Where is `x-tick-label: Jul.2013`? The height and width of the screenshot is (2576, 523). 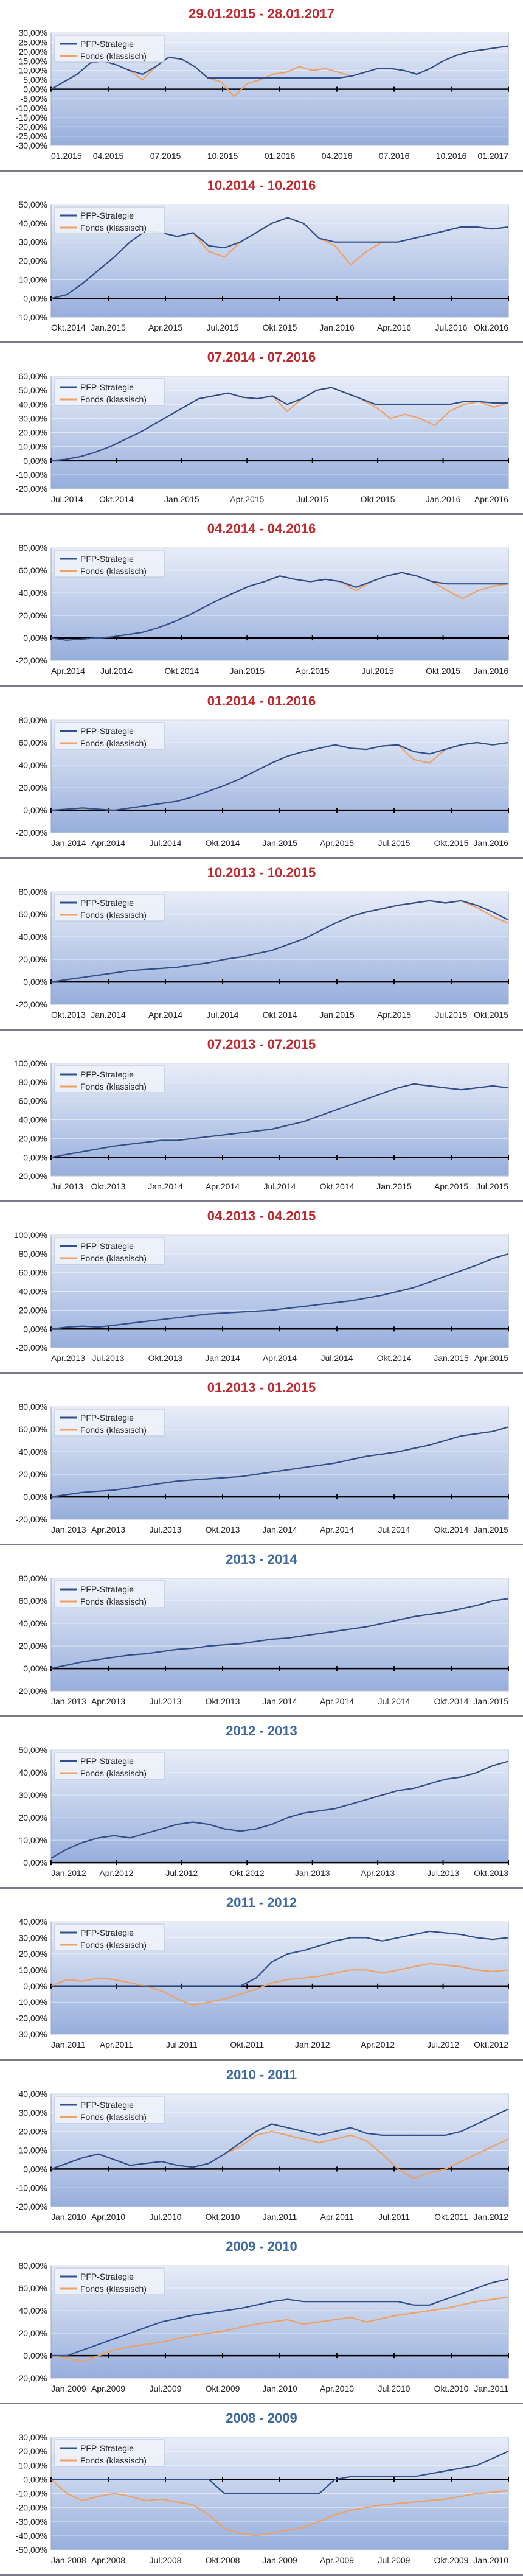 x-tick-label: Jul.2013 is located at coordinates (166, 1701).